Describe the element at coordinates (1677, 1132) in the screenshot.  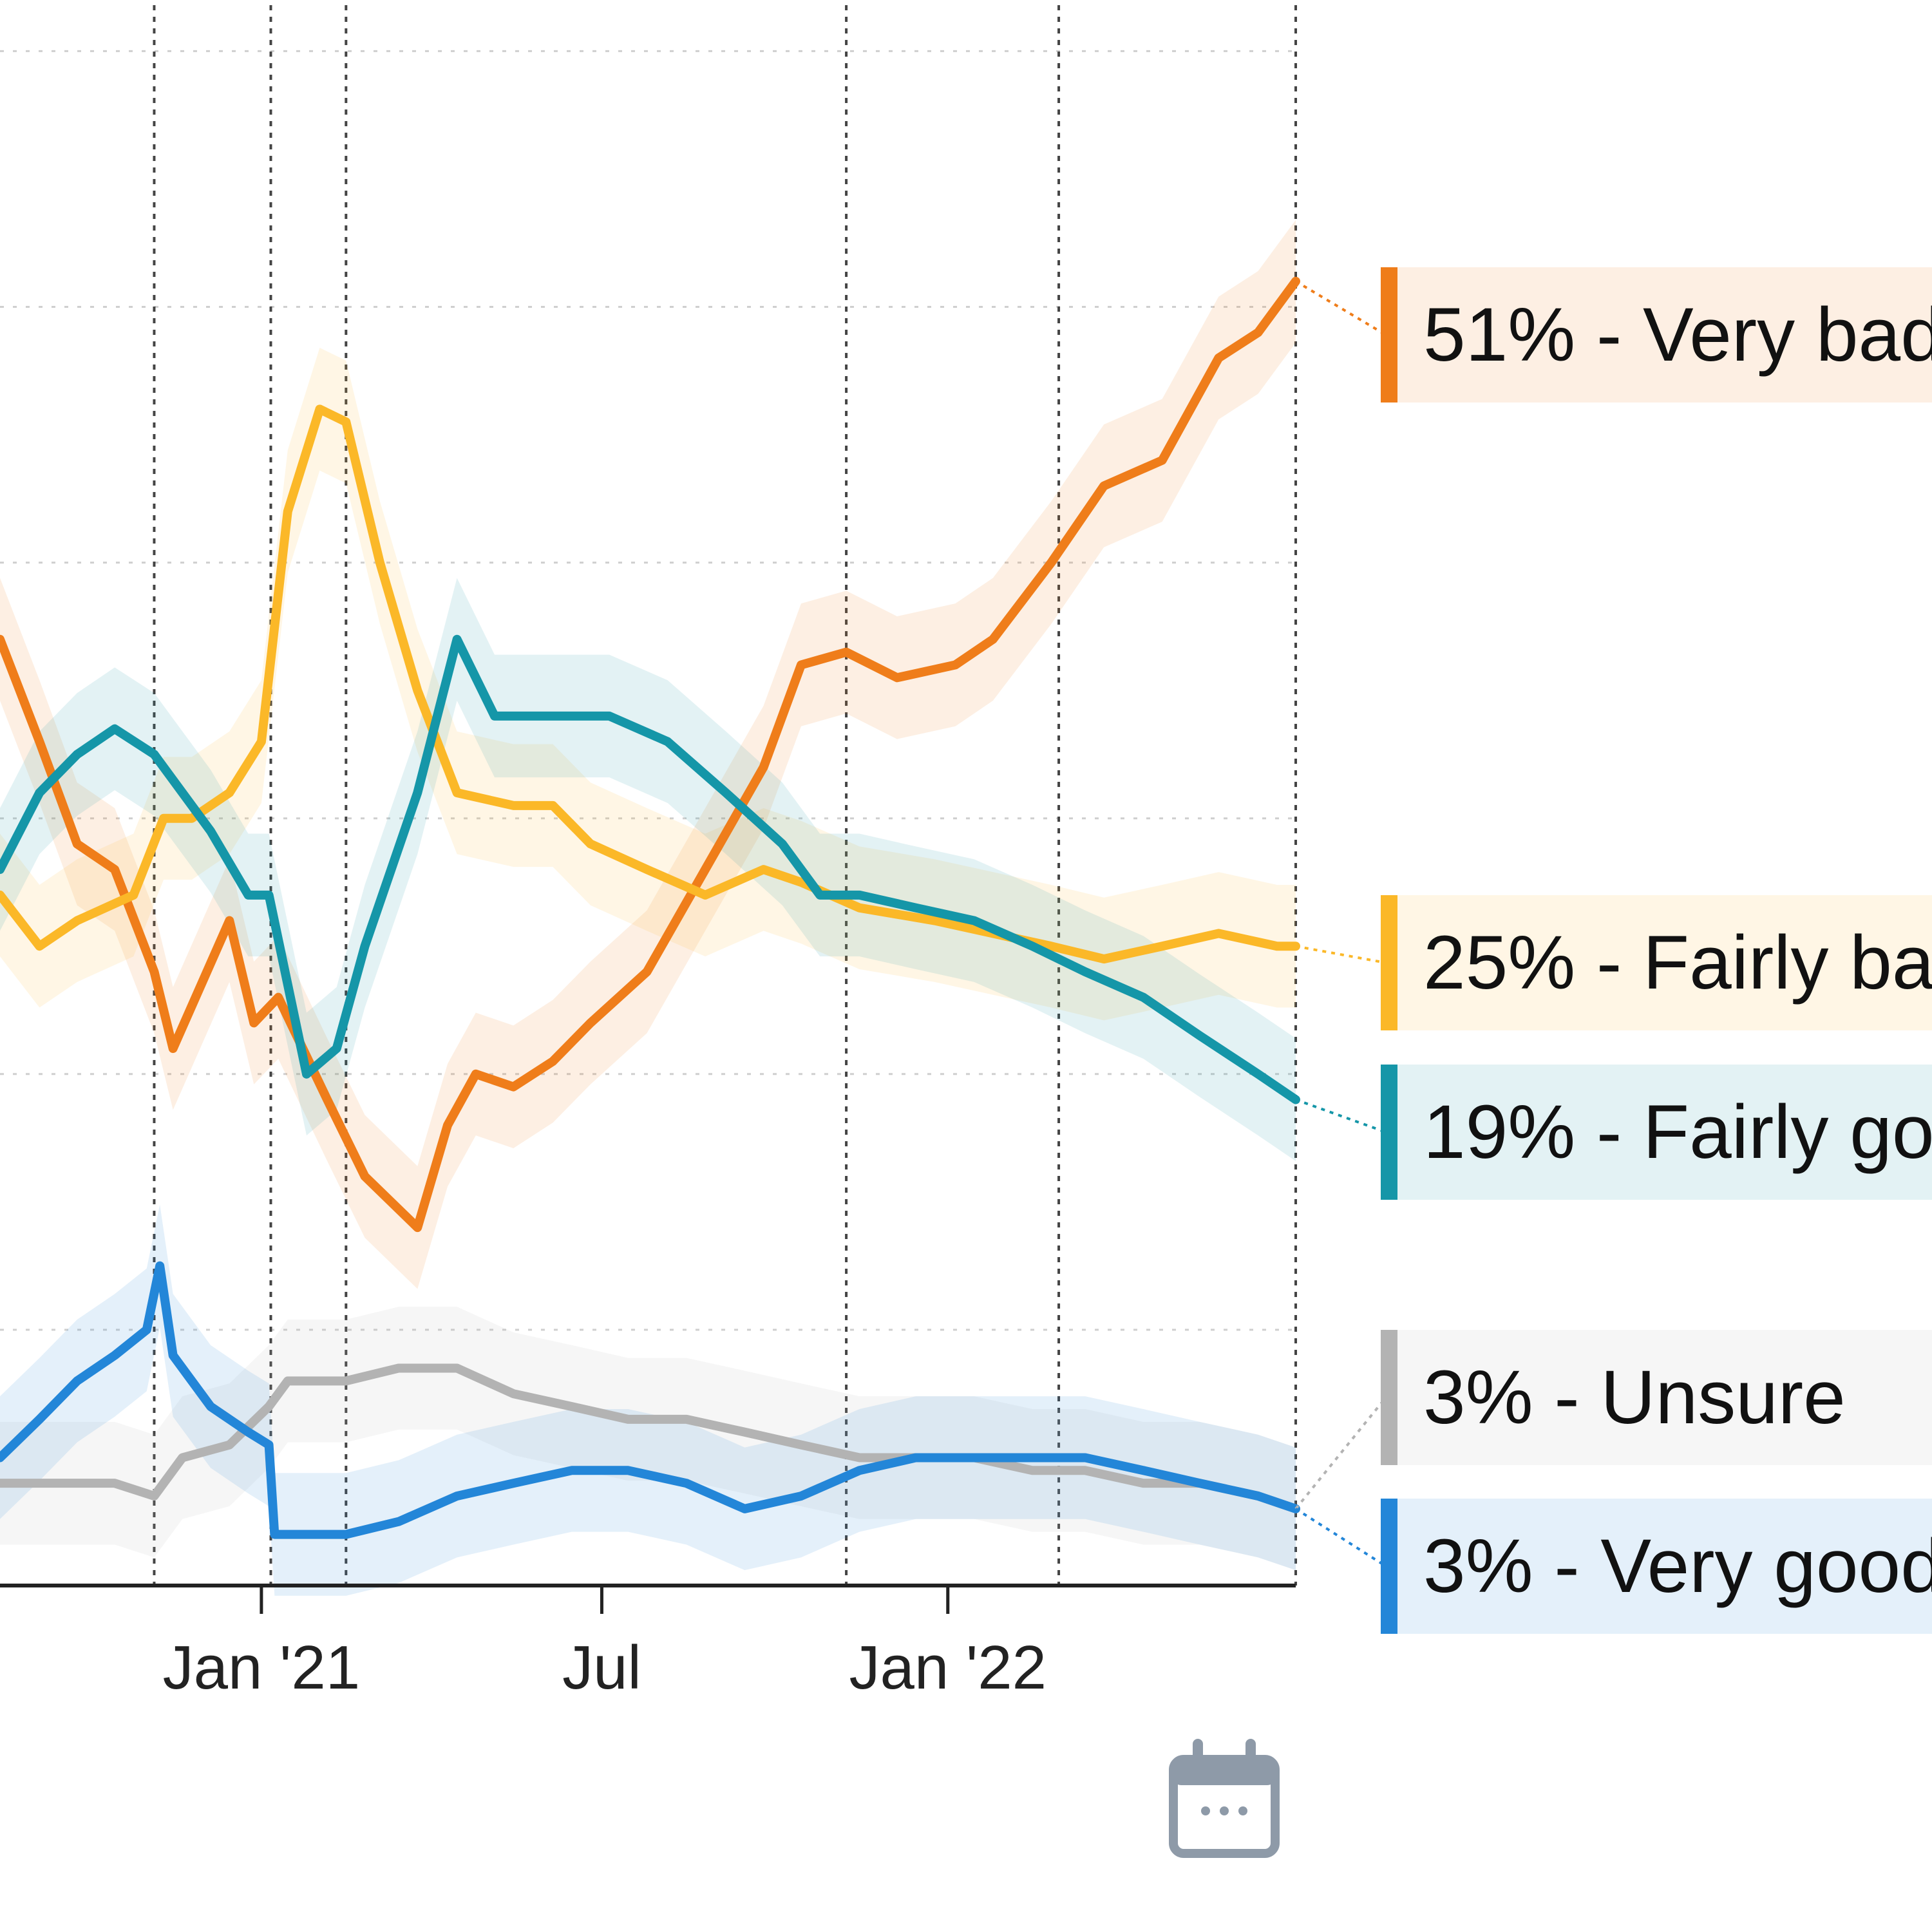
I see `end-label-text: 19% - Fairly good` at that location.